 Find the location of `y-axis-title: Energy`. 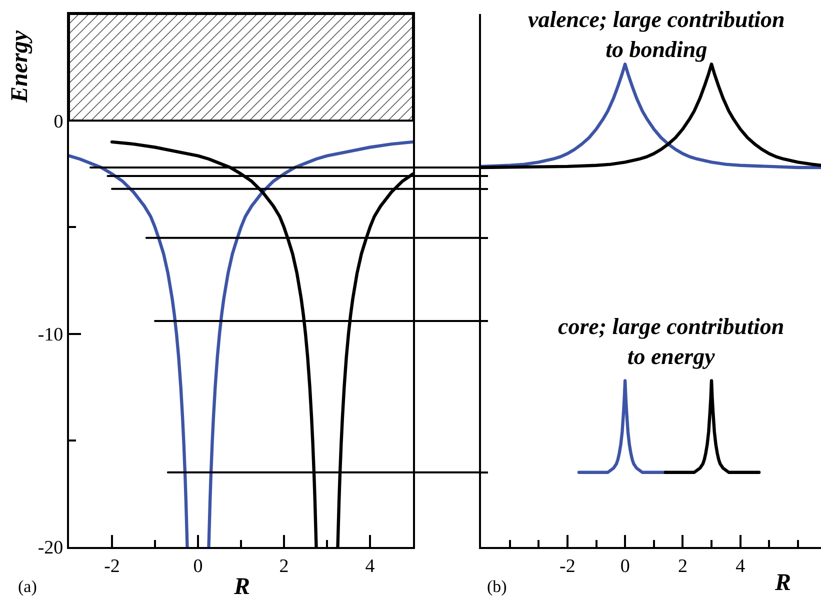

y-axis-title: Energy is located at coordinates (19, 67).